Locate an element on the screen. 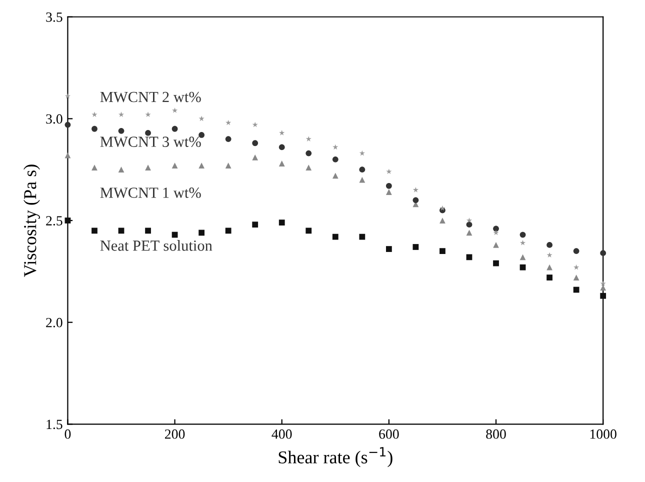 The height and width of the screenshot is (482, 645). series-label: MWCNT 1 wt% is located at coordinates (150, 193).